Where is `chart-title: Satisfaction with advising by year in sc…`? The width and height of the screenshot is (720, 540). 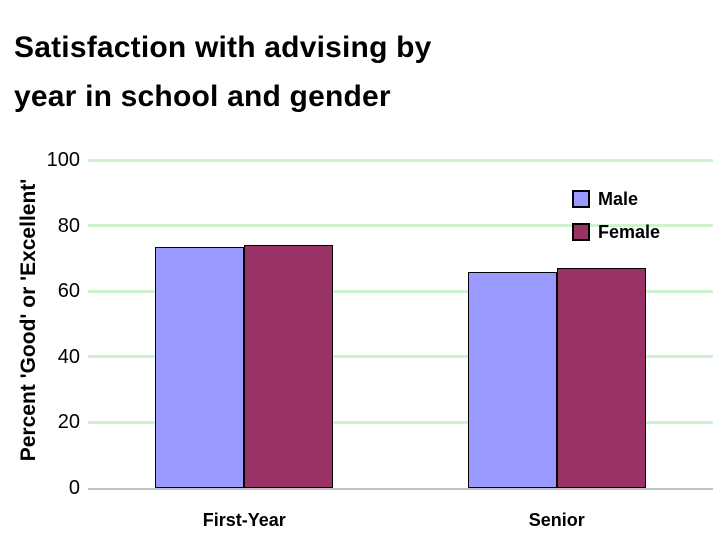
chart-title: Satisfaction with advising by year in sc… is located at coordinates (223, 72).